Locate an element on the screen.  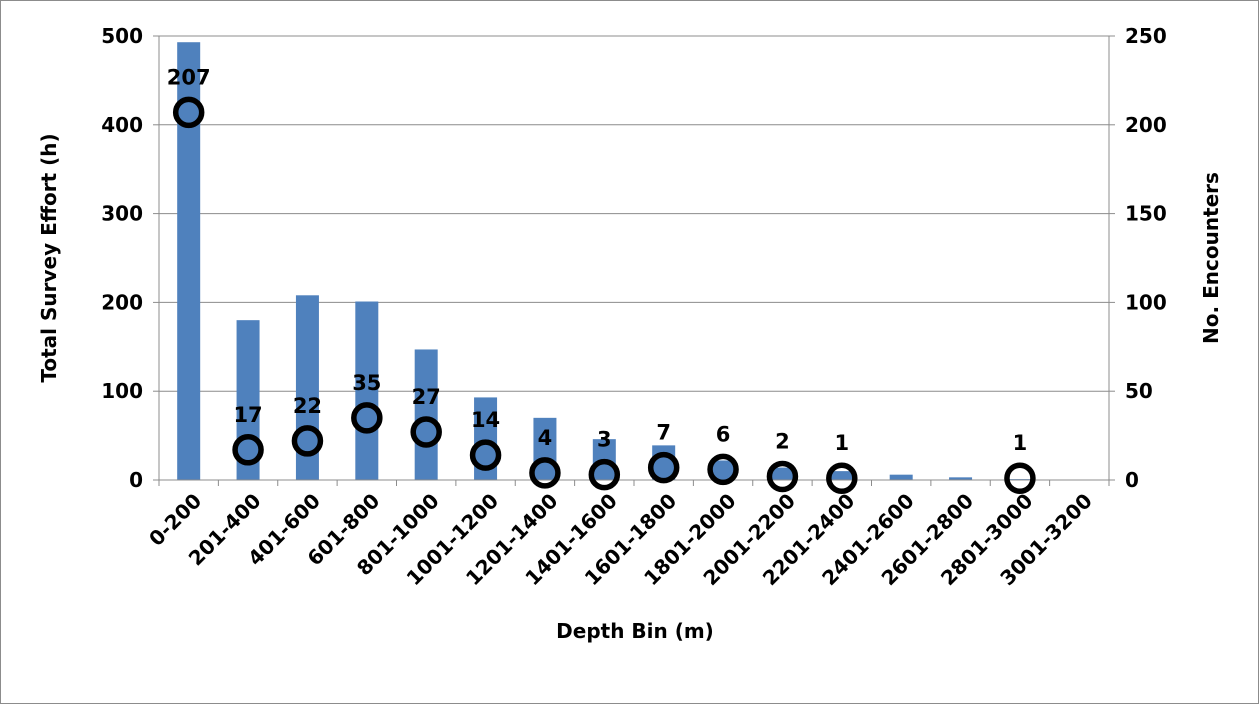
y2-tick-label: 150 is located at coordinates (1146, 214).